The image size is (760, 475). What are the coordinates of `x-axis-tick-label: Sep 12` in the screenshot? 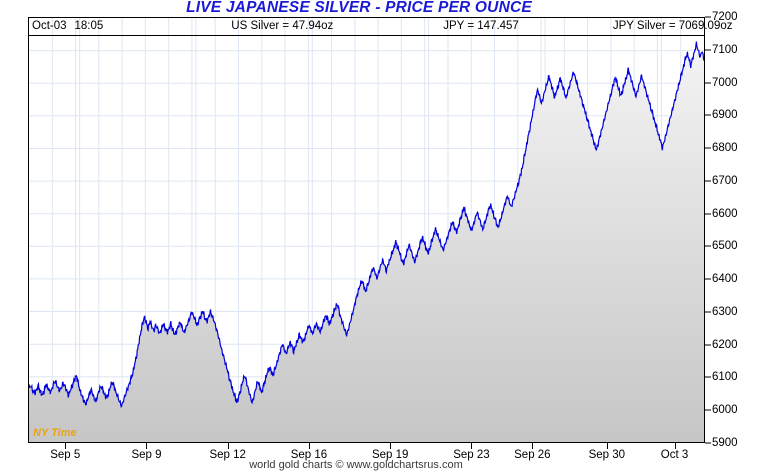 It's located at (227, 455).